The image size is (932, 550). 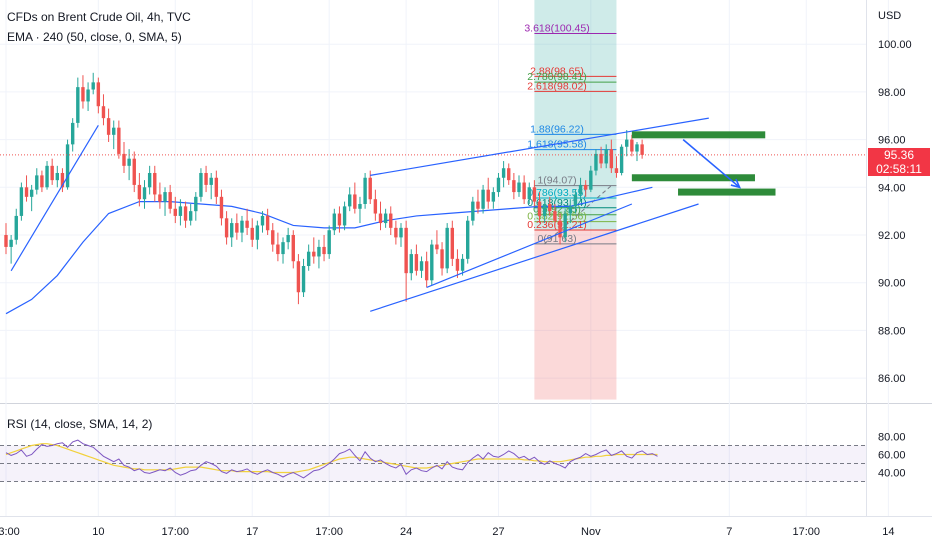 I want to click on forecast-arrow, so click(x=711, y=163).